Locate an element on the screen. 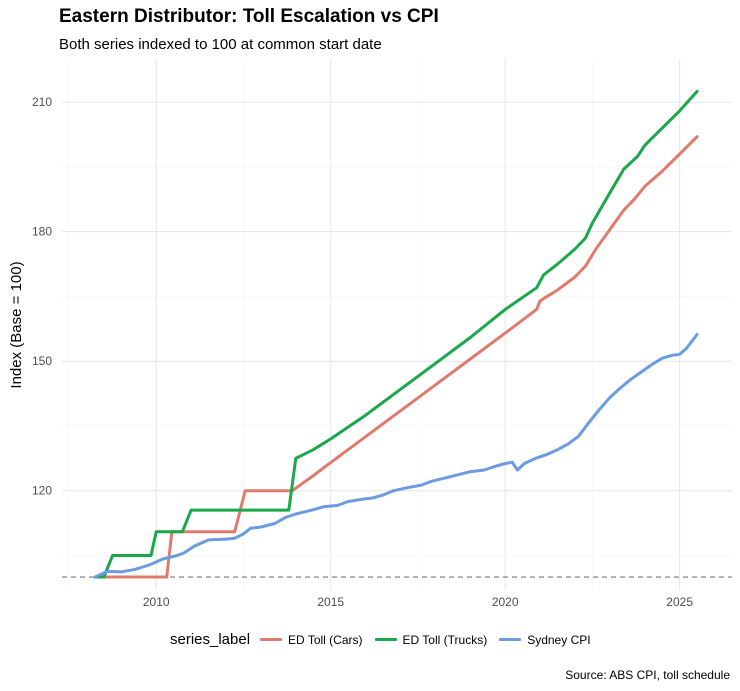  legend-key-cpi is located at coordinates (510, 639).